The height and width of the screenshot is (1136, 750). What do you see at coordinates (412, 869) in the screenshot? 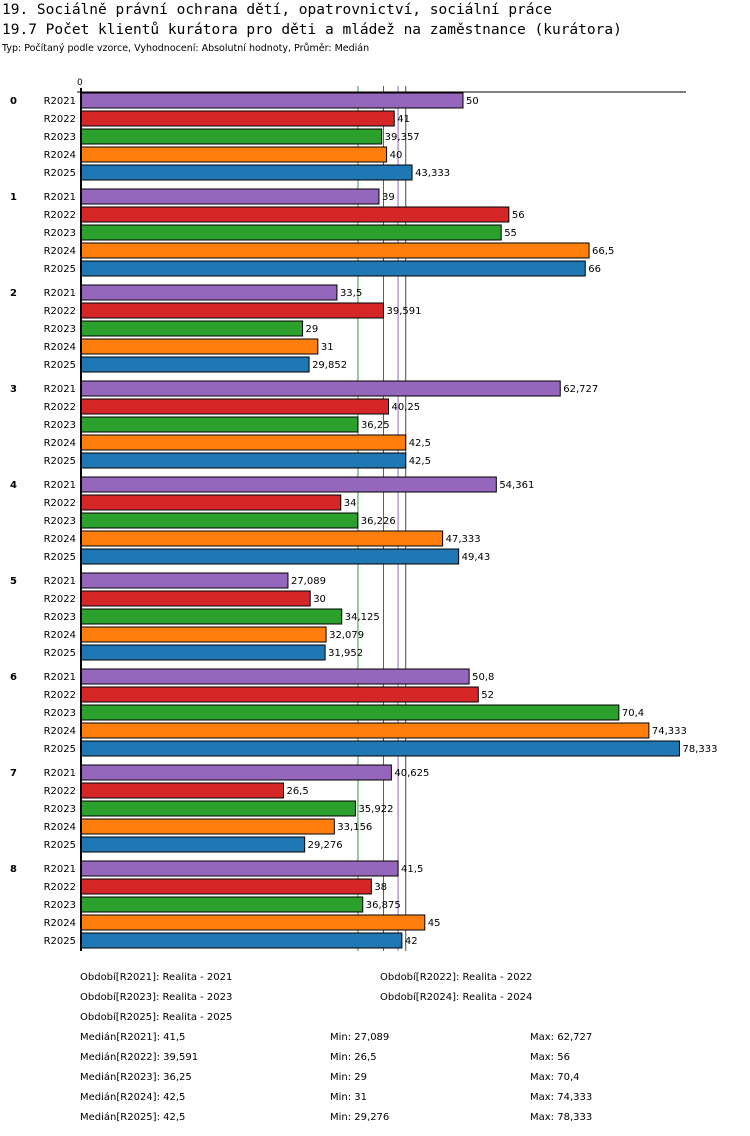
I see `data-label: 41,5` at bounding box center [412, 869].